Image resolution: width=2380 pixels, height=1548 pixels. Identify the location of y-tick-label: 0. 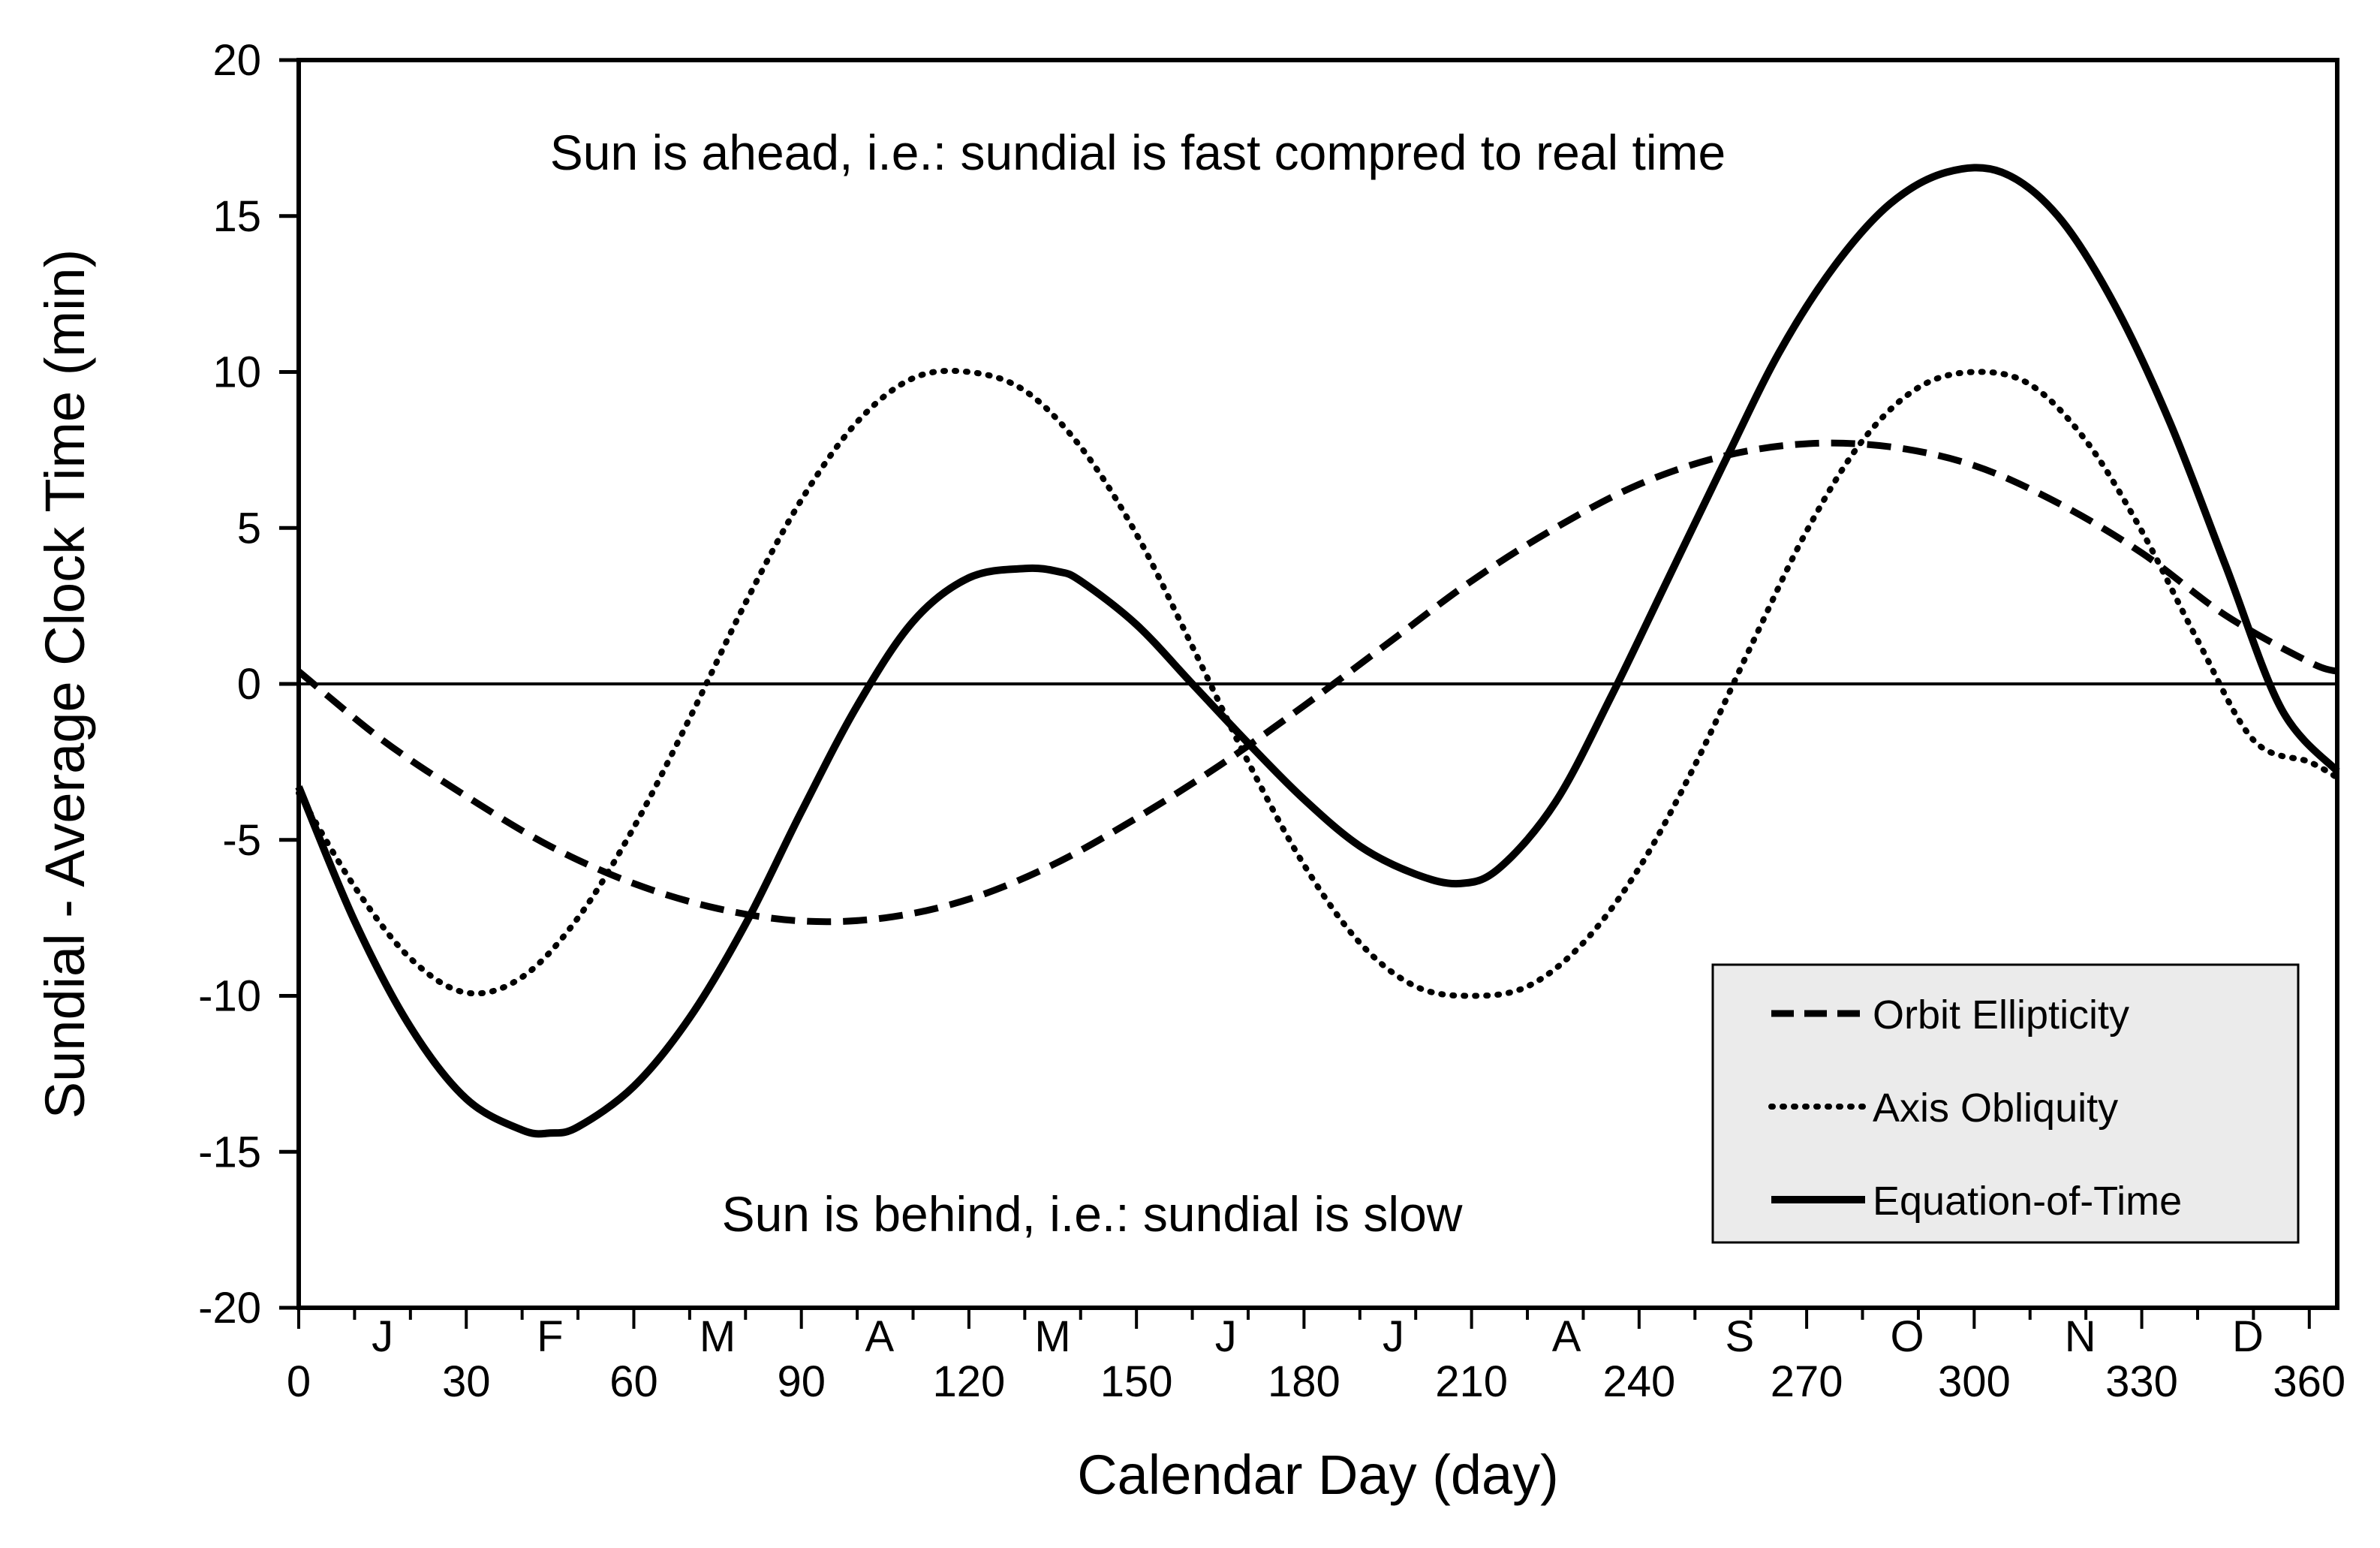
(249, 684).